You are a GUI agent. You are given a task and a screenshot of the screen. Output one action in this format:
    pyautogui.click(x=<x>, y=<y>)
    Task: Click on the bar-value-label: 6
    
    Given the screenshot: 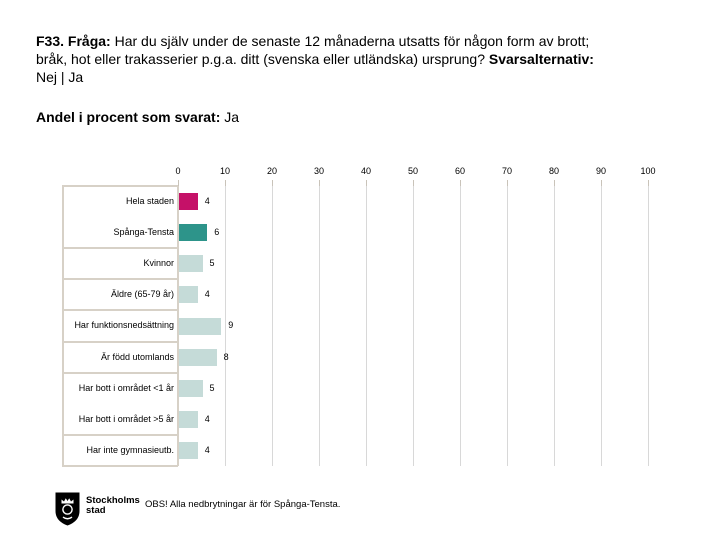 What is the action you would take?
    pyautogui.click(x=217, y=232)
    